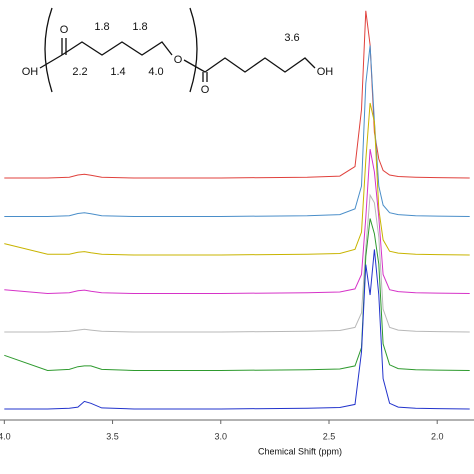  What do you see at coordinates (178, 51) in the screenshot?
I see `chemical-structure: O OH 1.8 1.8 2.2 1.4 4.0 O O 3.6 OH` at bounding box center [178, 51].